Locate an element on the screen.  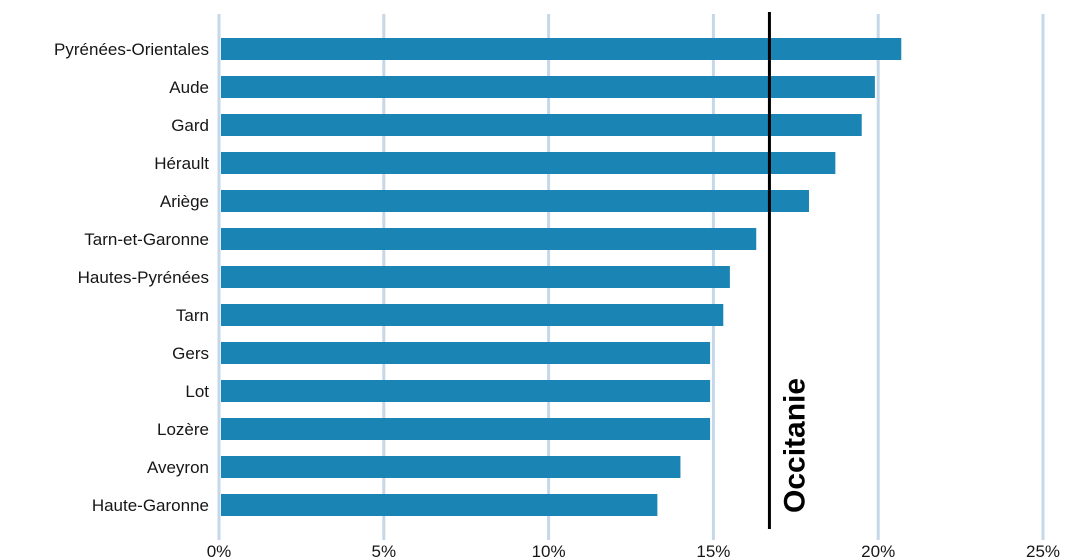
occitanie-reference-label: Occitanie is located at coordinates (794, 445).